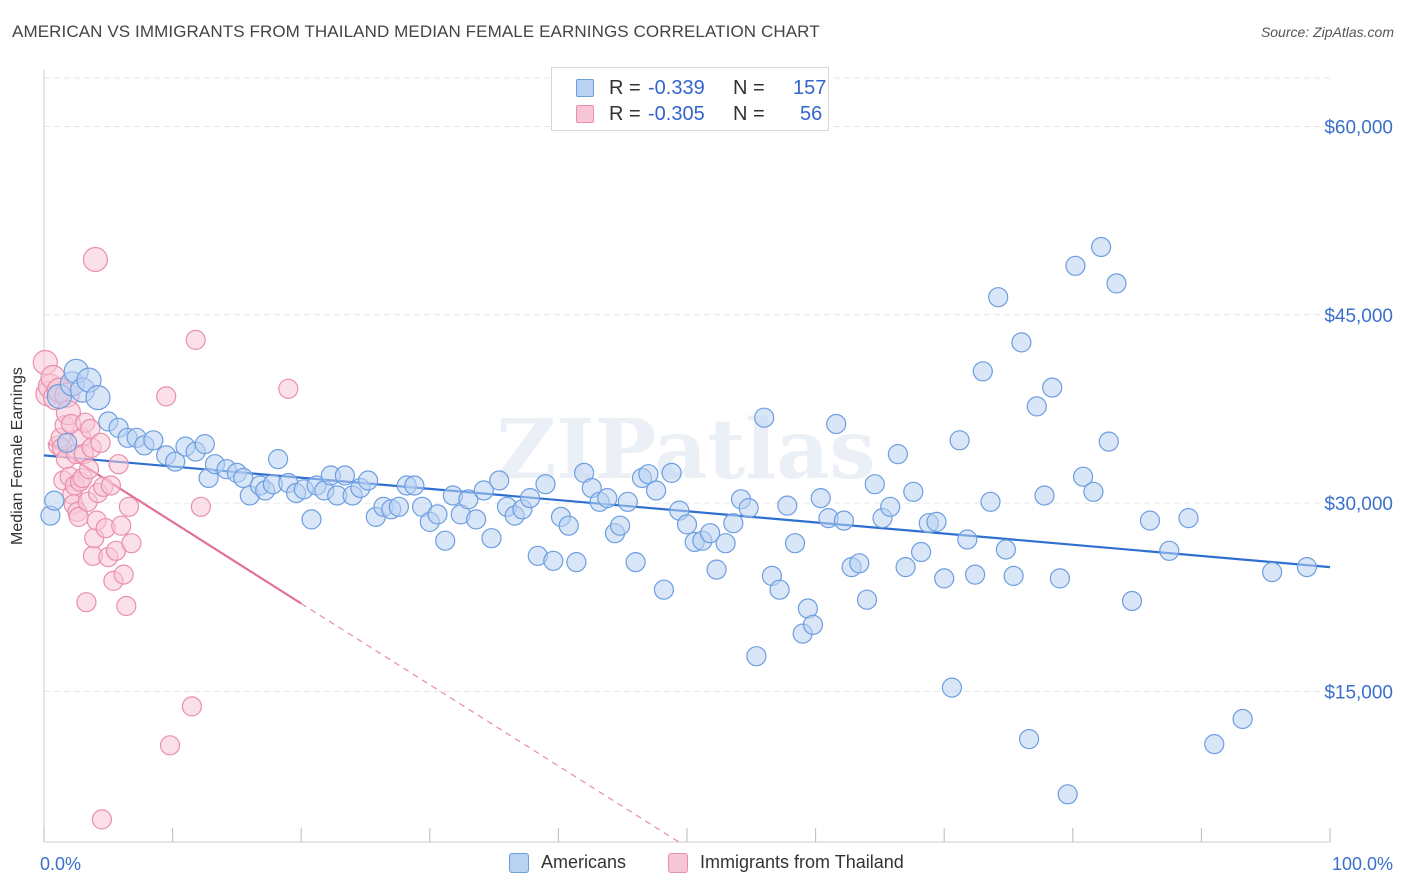 The height and width of the screenshot is (892, 1406). Describe the element at coordinates (810, 88) in the screenshot. I see `legend-n-value: 157` at that location.